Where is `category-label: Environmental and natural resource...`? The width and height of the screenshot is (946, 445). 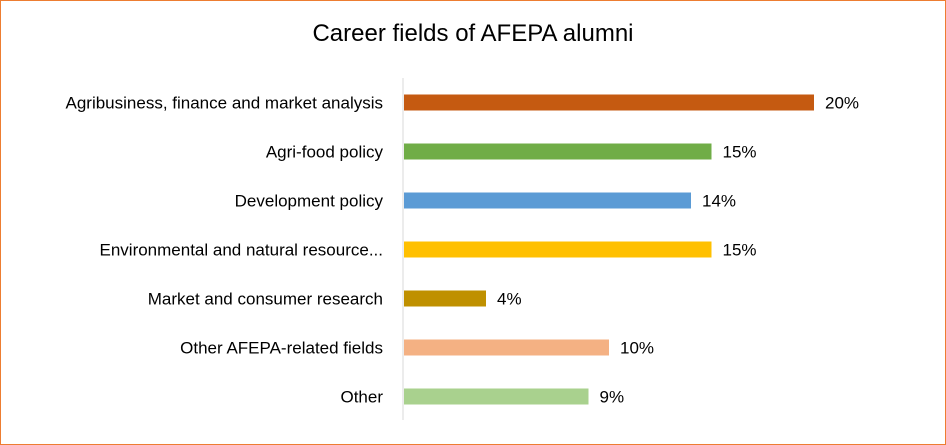 category-label: Environmental and natural resource... is located at coordinates (242, 250).